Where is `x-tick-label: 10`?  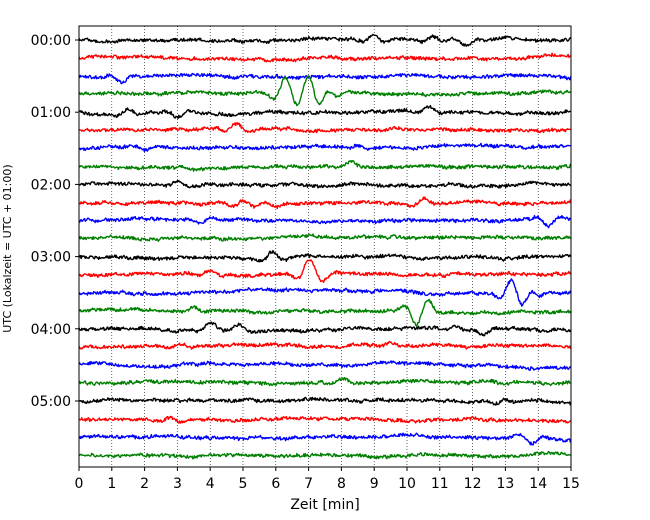 x-tick-label: 10 is located at coordinates (407, 484).